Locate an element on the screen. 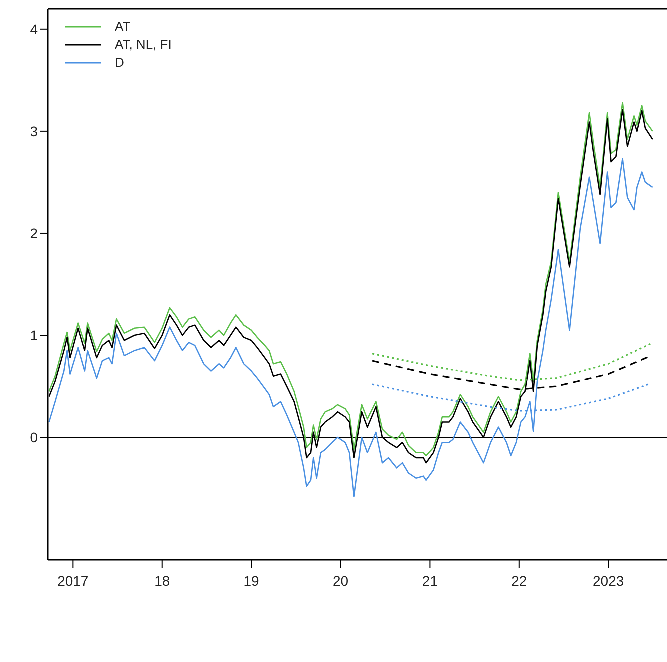 The height and width of the screenshot is (662, 667). x-tick-label: 20 is located at coordinates (340, 580).